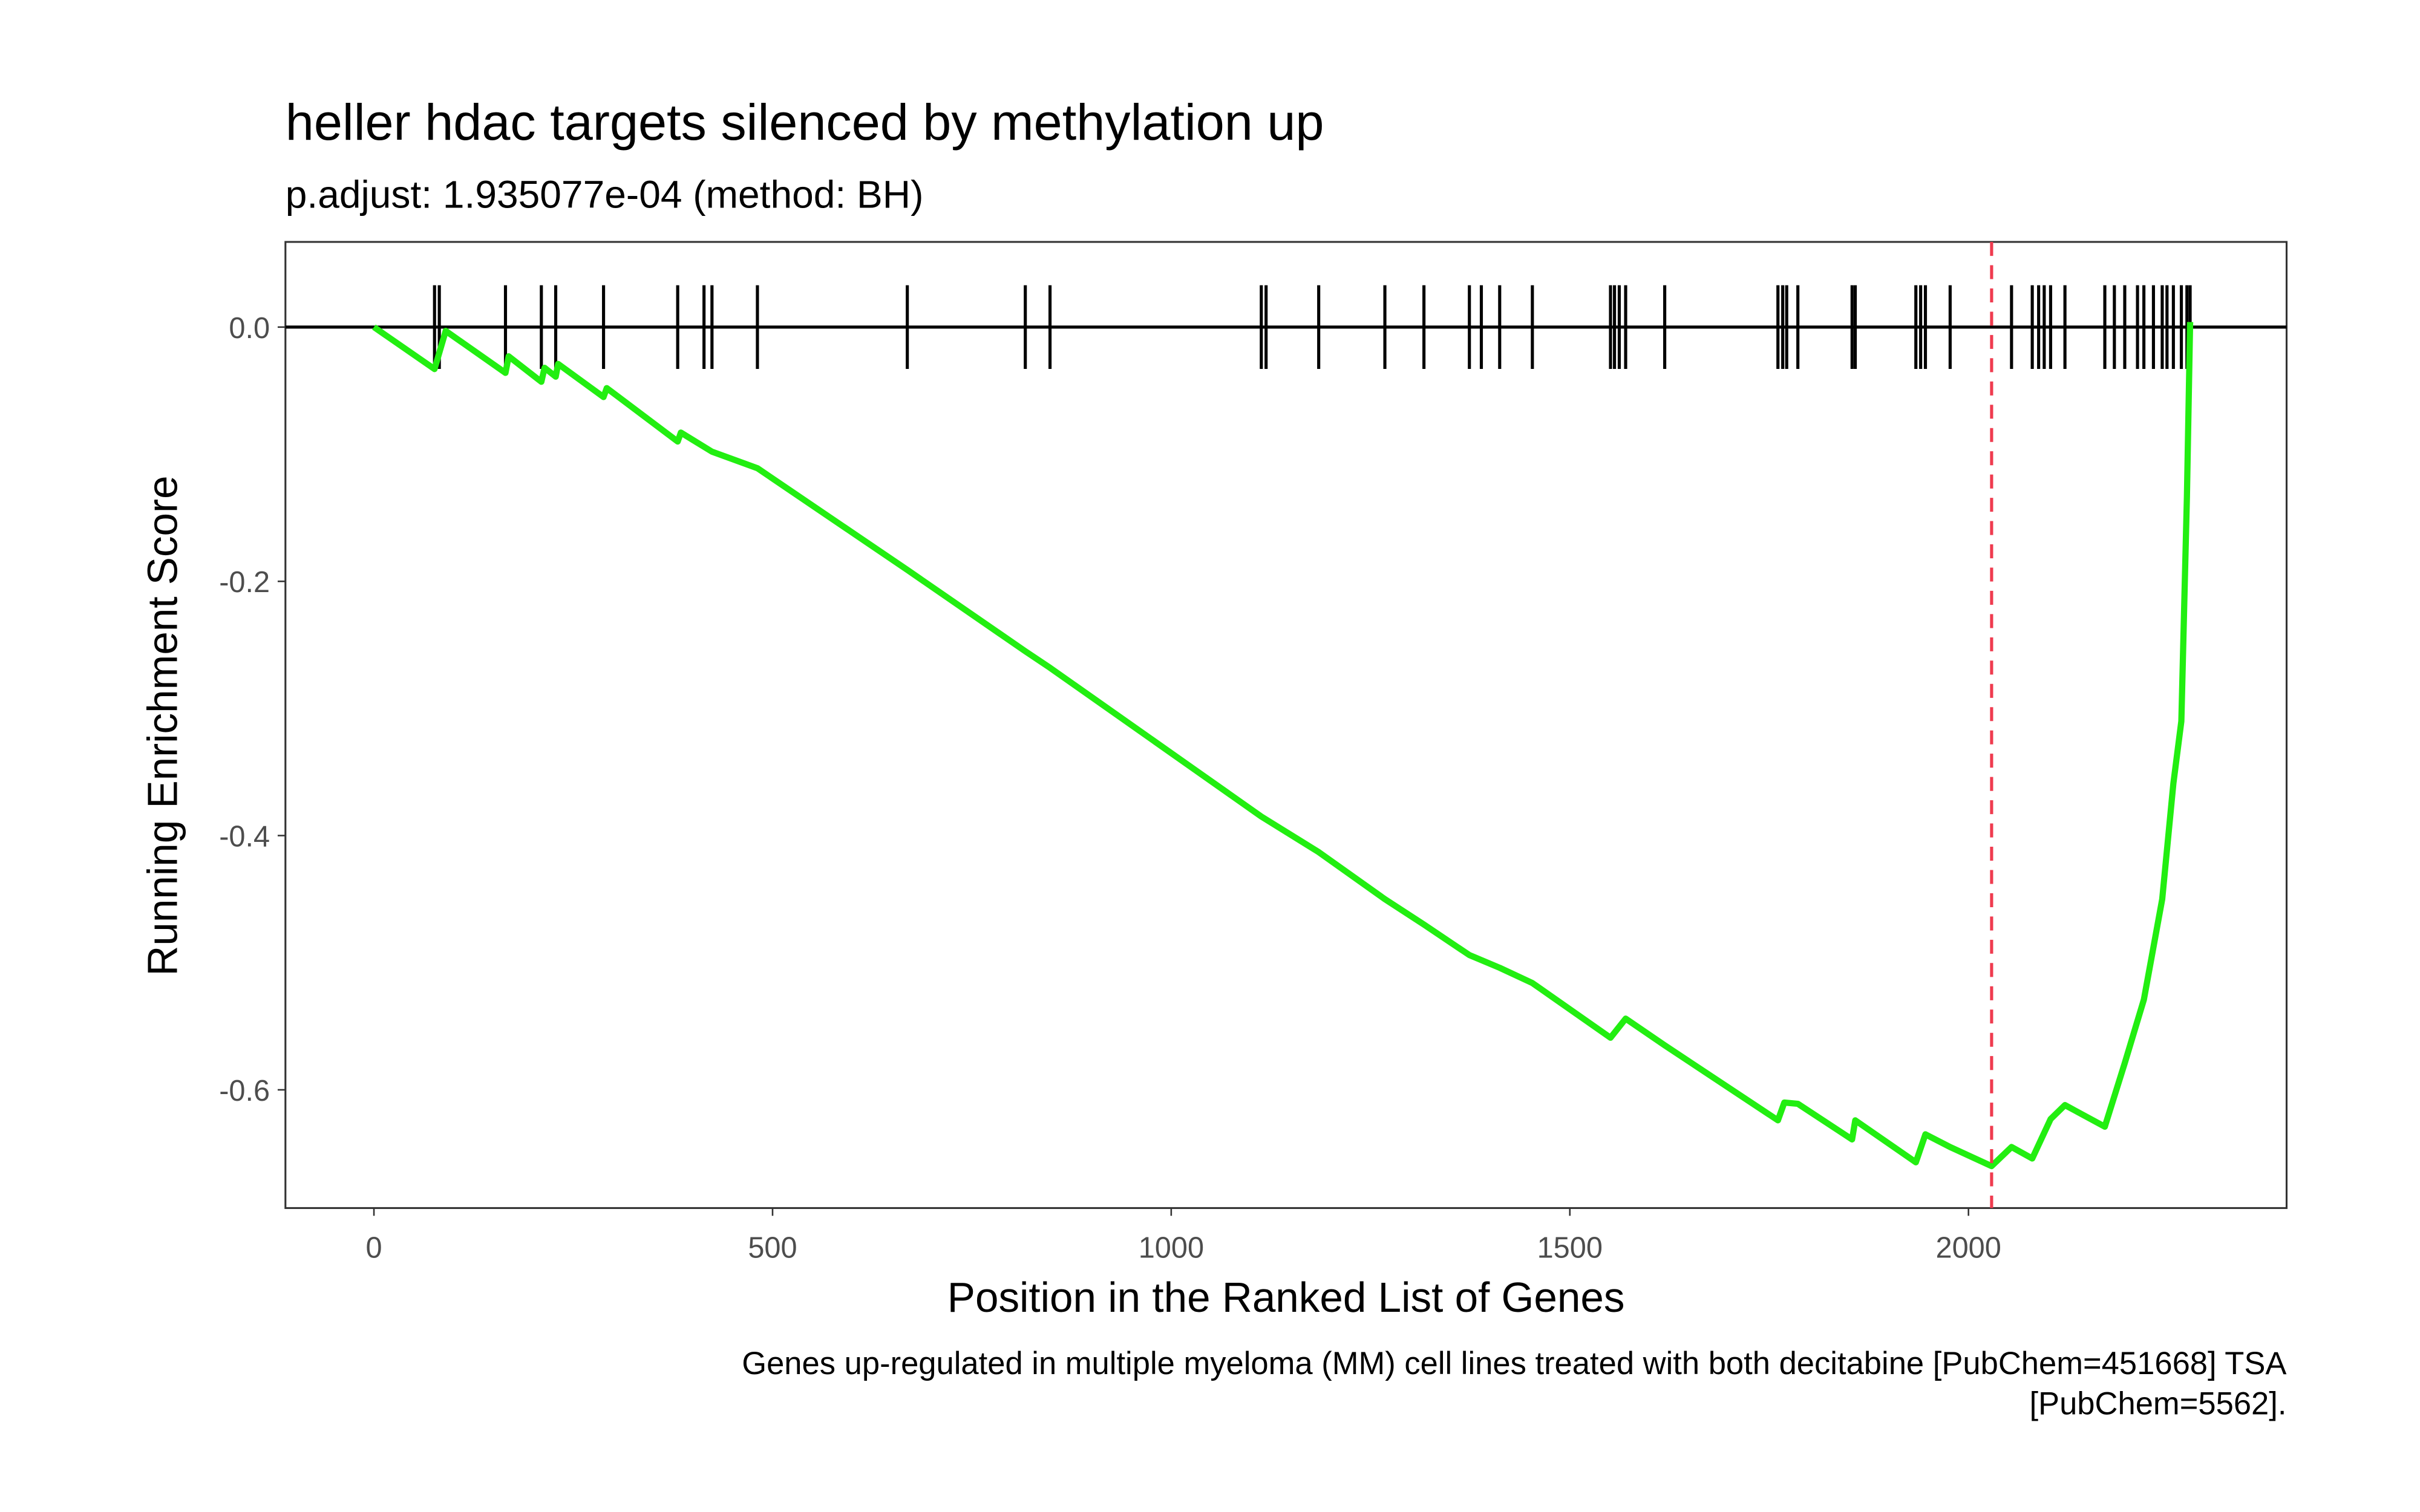  I want to click on y-axis-label: Running Enrichment Score, so click(162, 726).